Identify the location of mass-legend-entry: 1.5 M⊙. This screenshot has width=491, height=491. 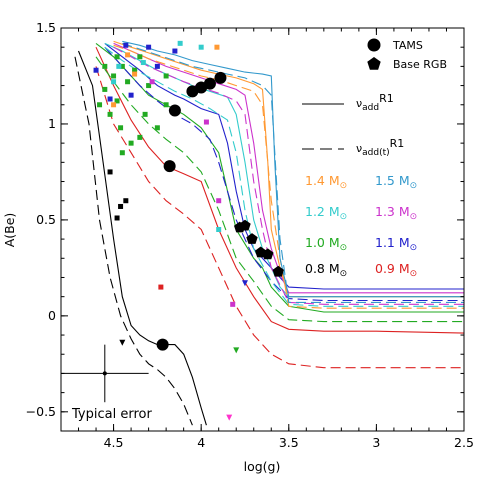
(396, 182).